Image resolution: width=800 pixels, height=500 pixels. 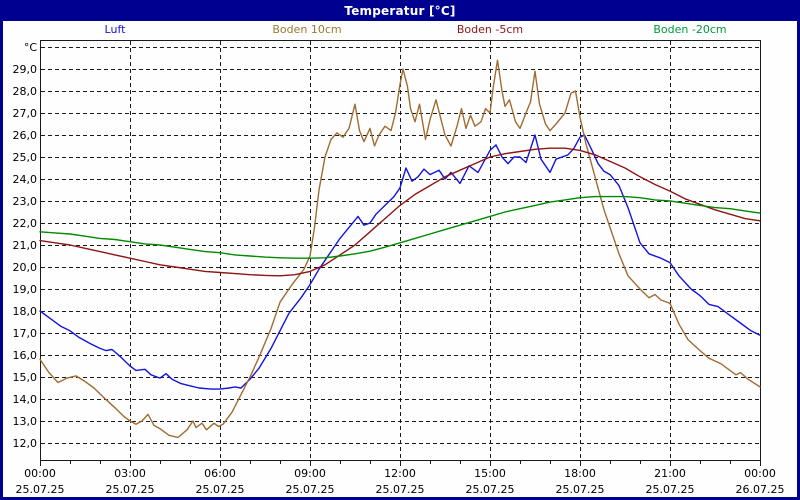 I want to click on svg-text: 18:00, so click(x=580, y=473).